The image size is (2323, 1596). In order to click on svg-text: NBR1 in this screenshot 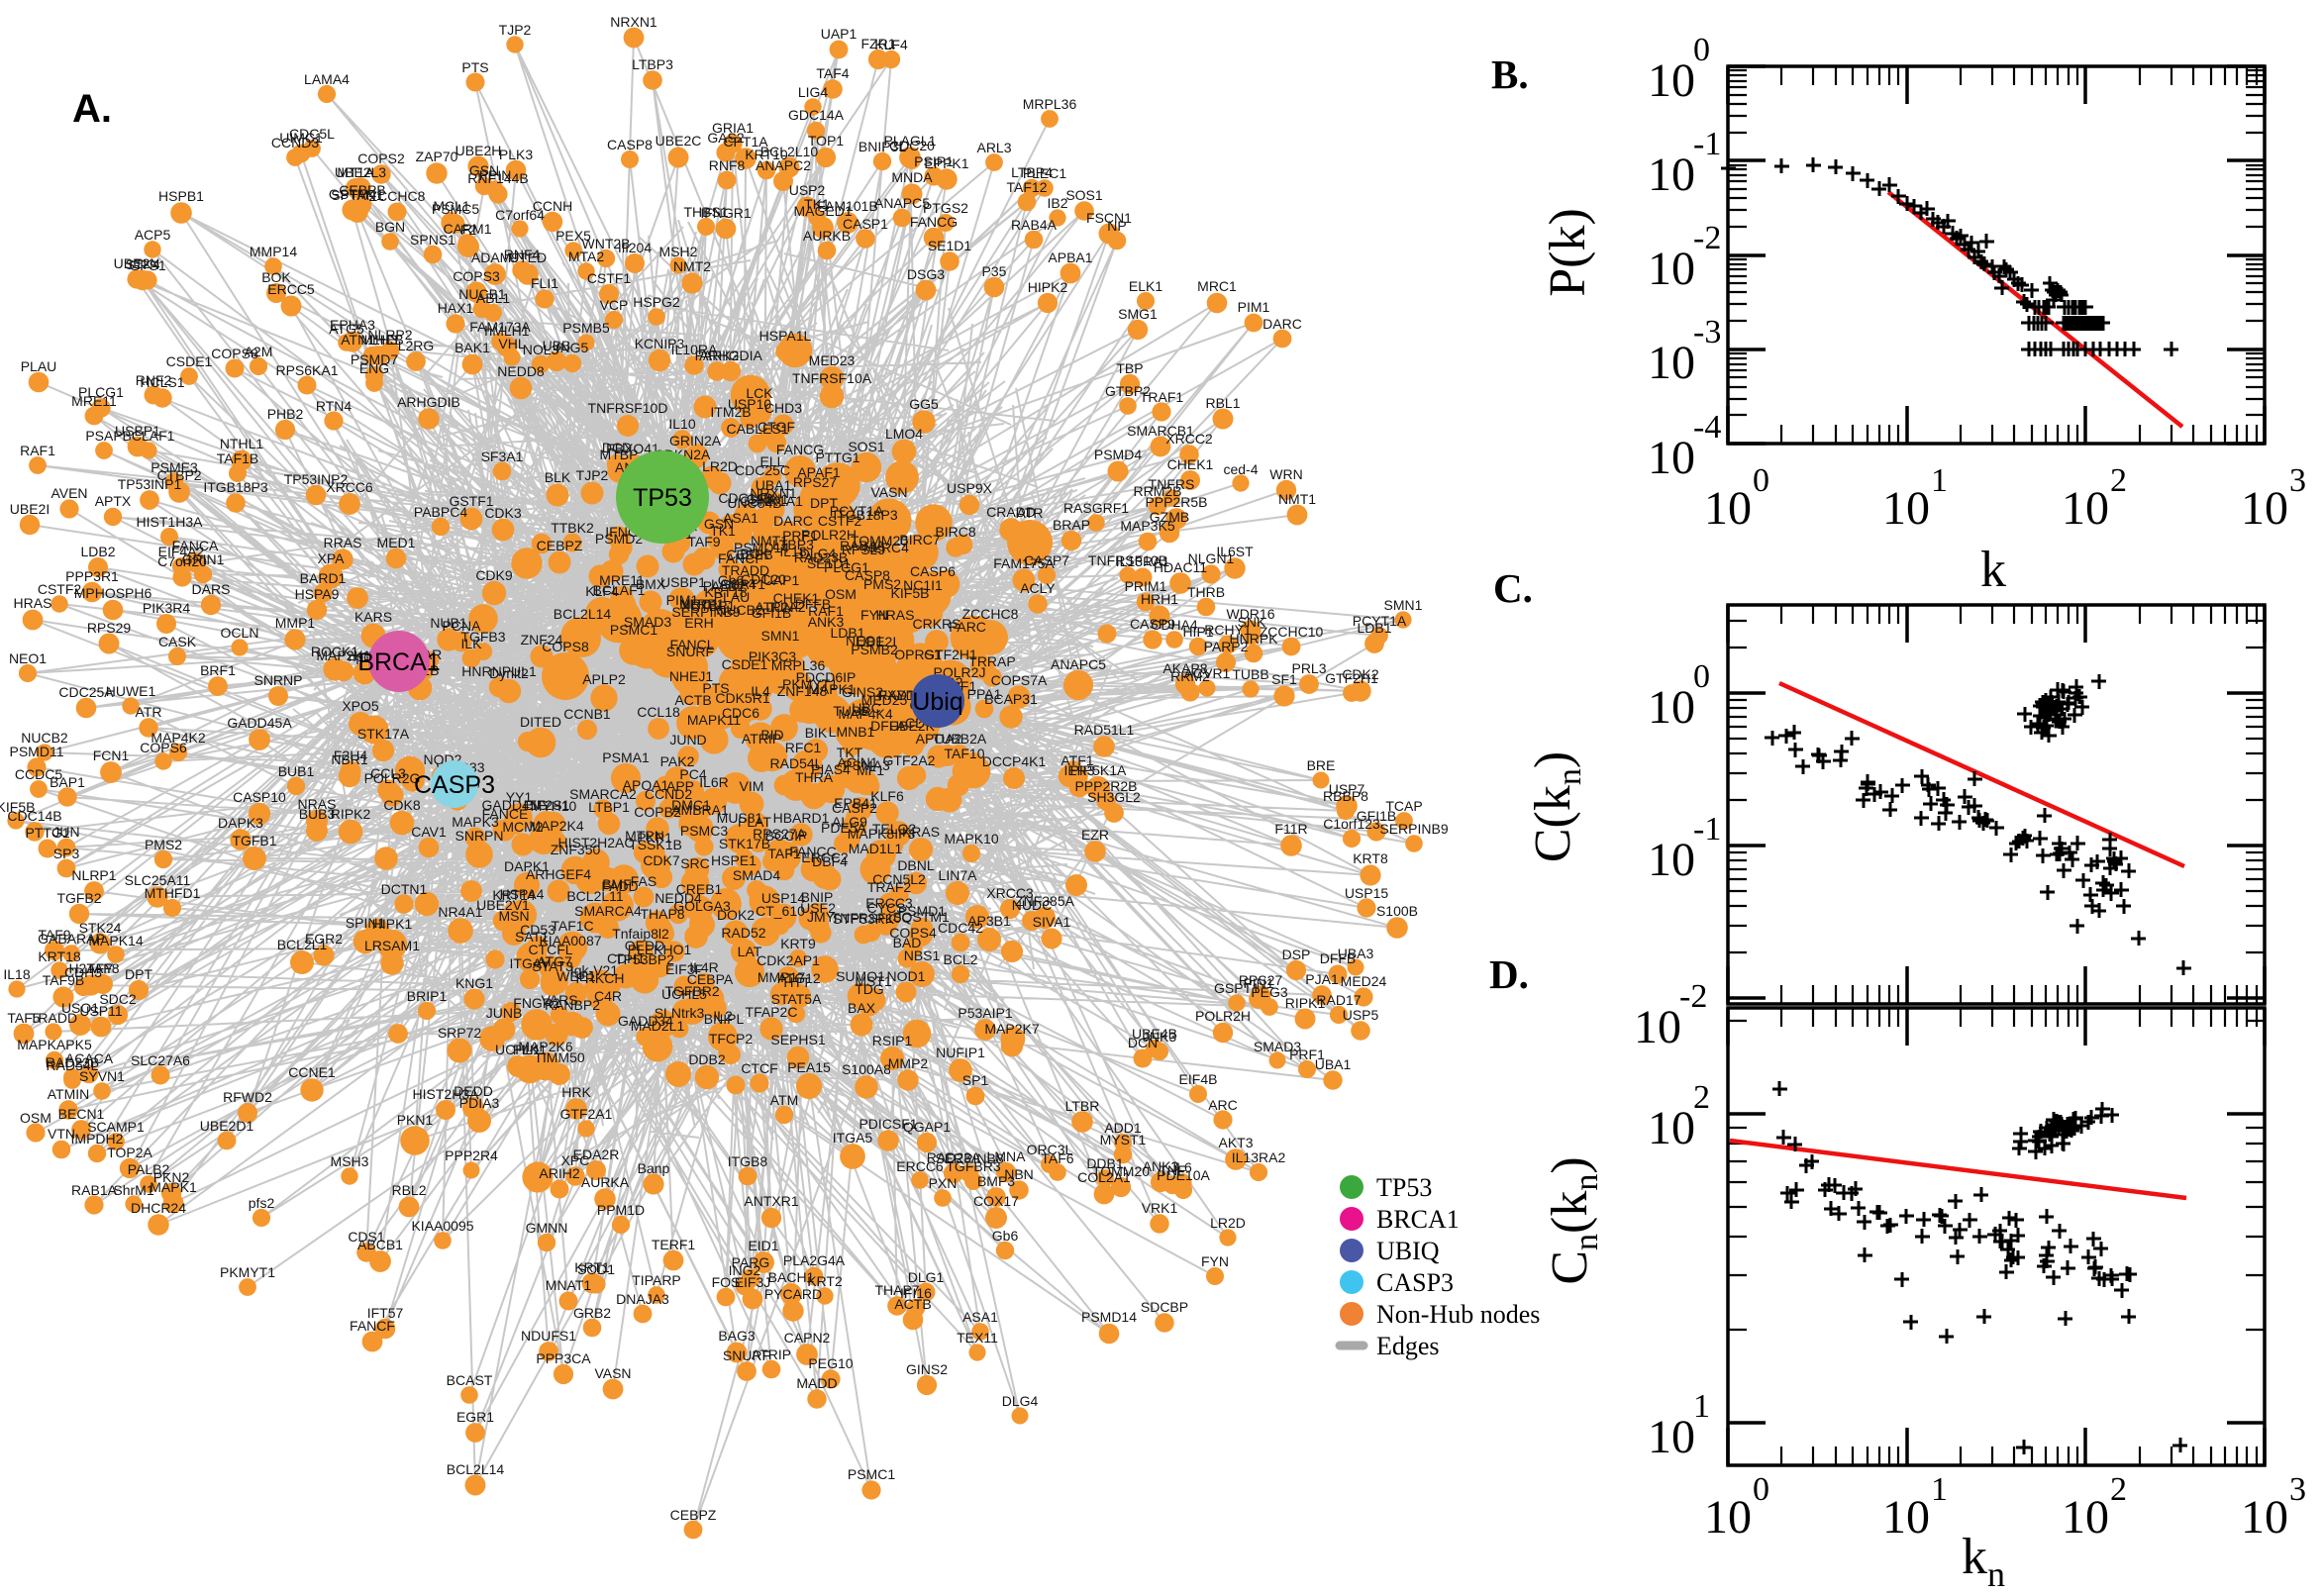, I will do `click(349, 759)`.